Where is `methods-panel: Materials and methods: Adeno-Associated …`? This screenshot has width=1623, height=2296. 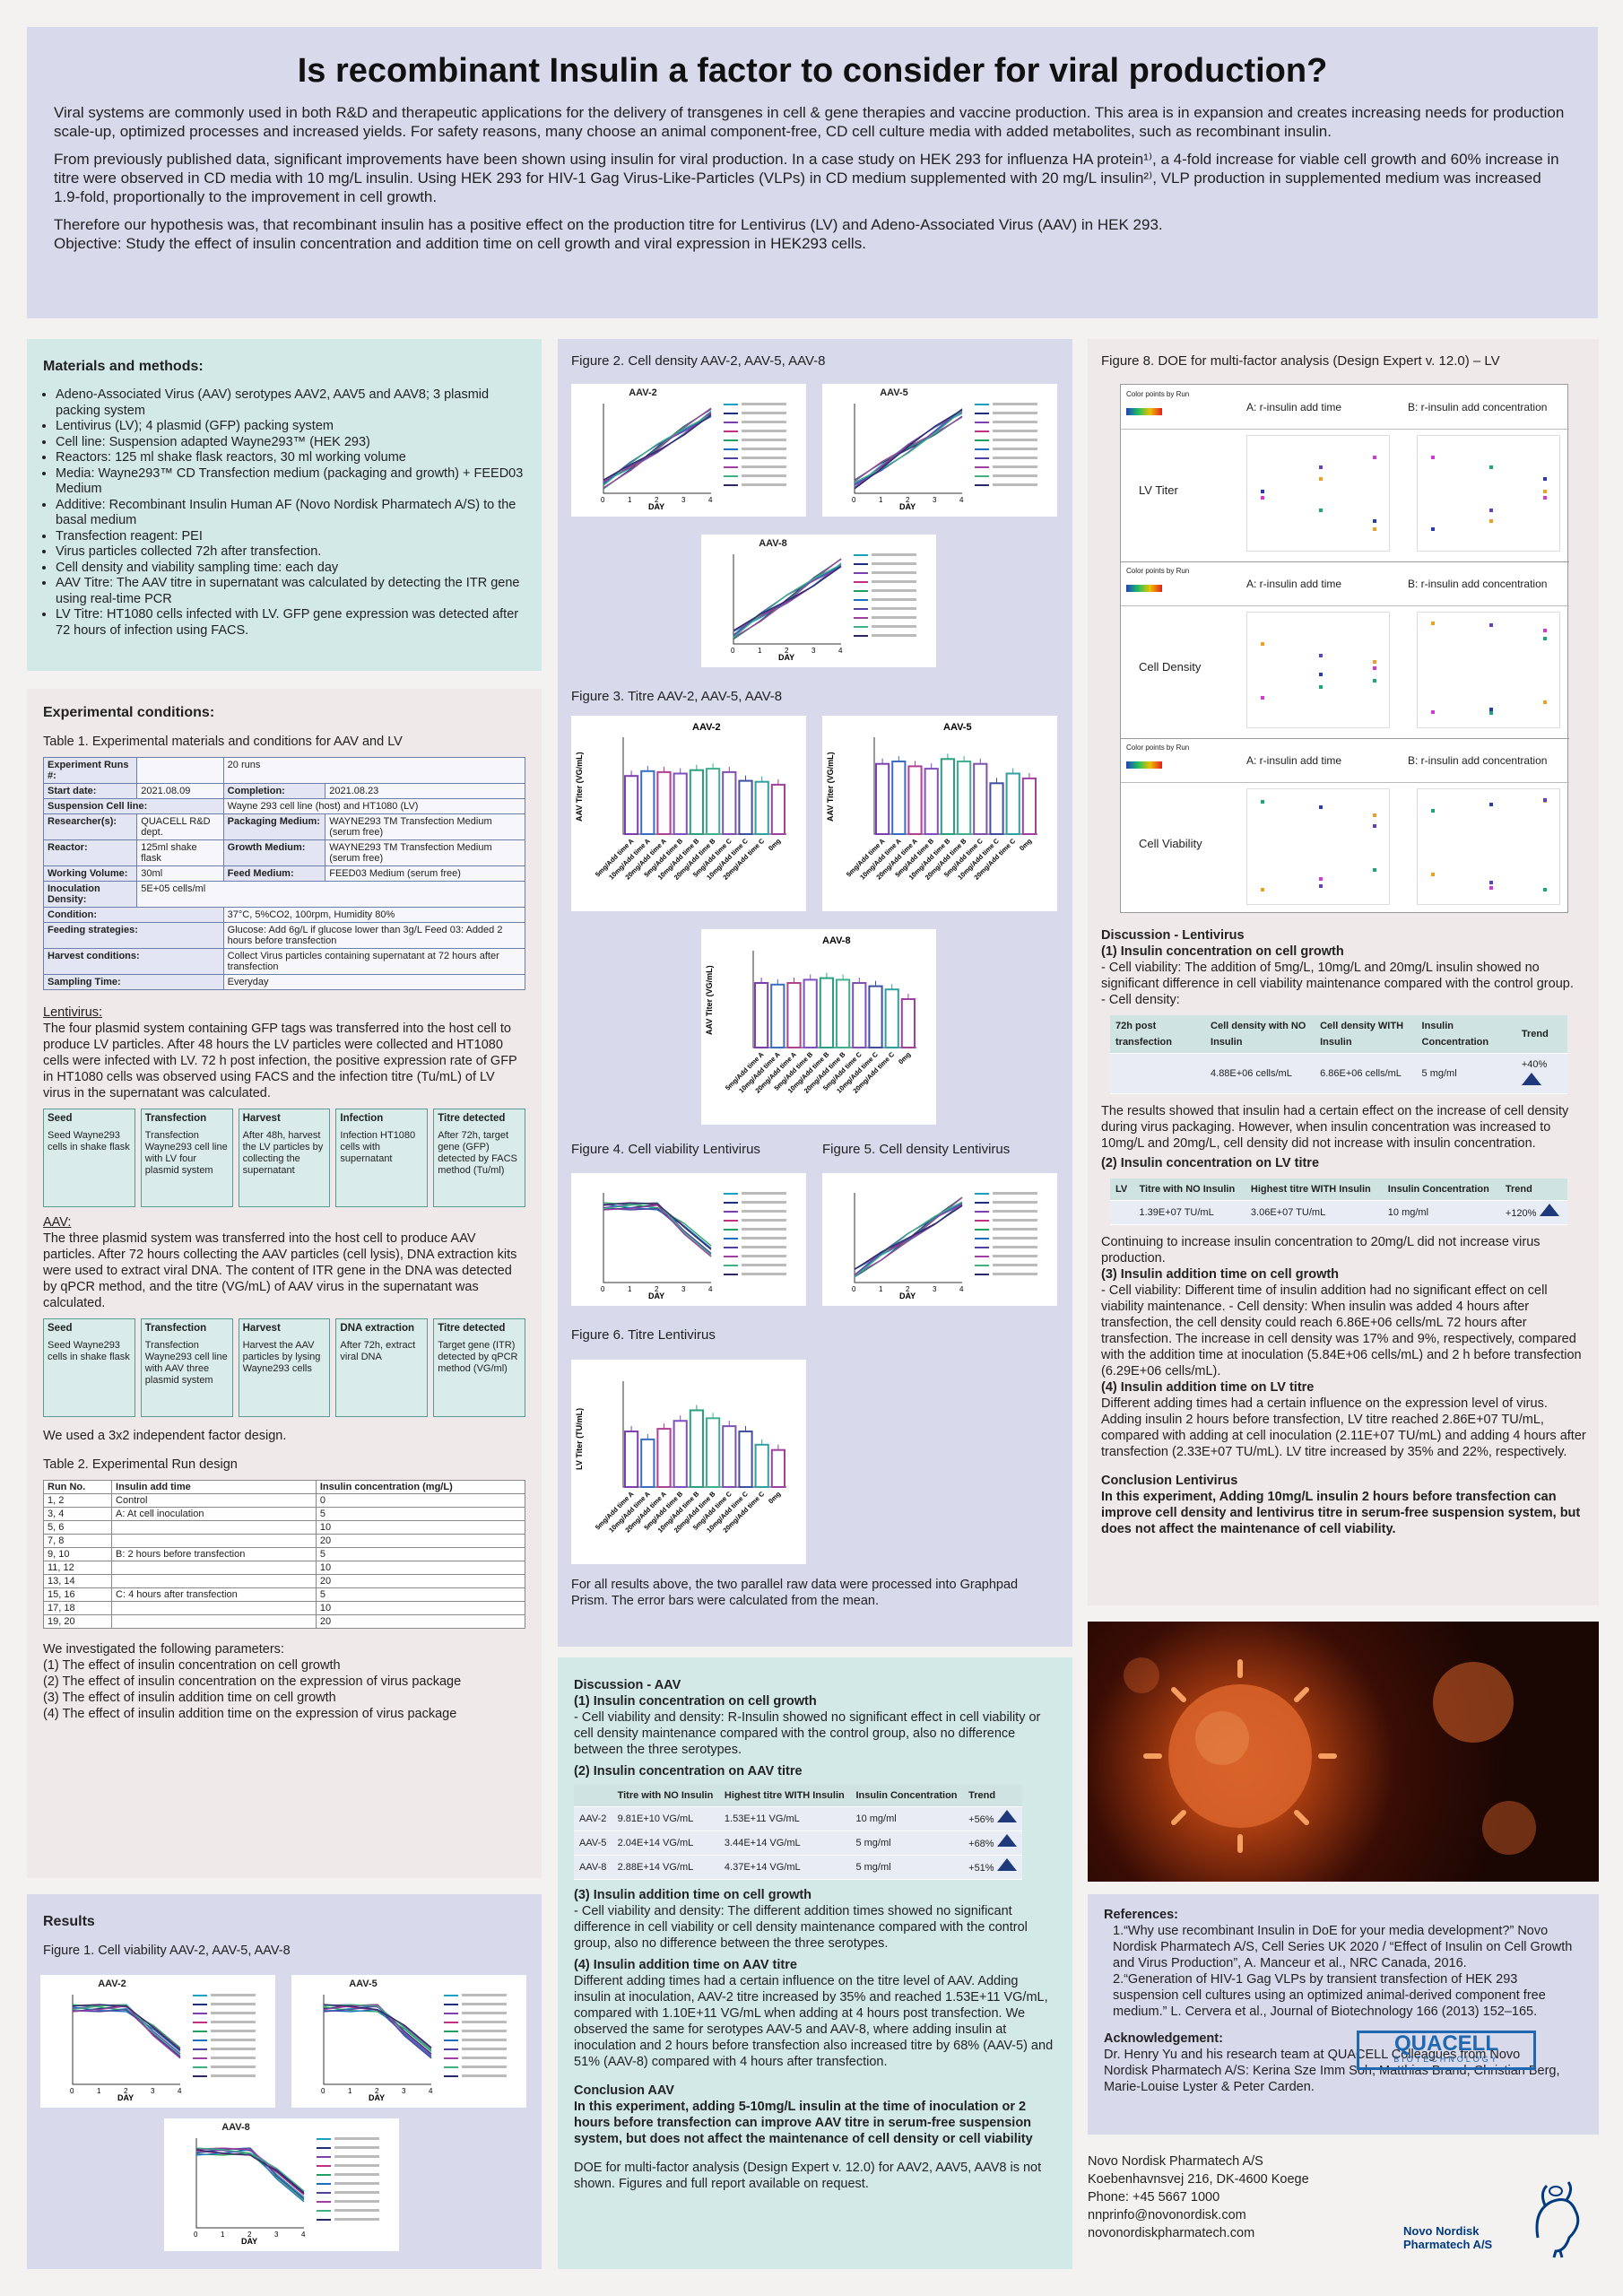 methods-panel: Materials and methods: Adeno-Associated … is located at coordinates (284, 505).